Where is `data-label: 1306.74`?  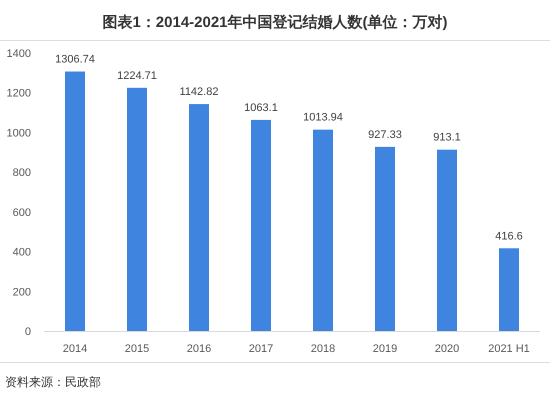
data-label: 1306.74 is located at coordinates (75, 60).